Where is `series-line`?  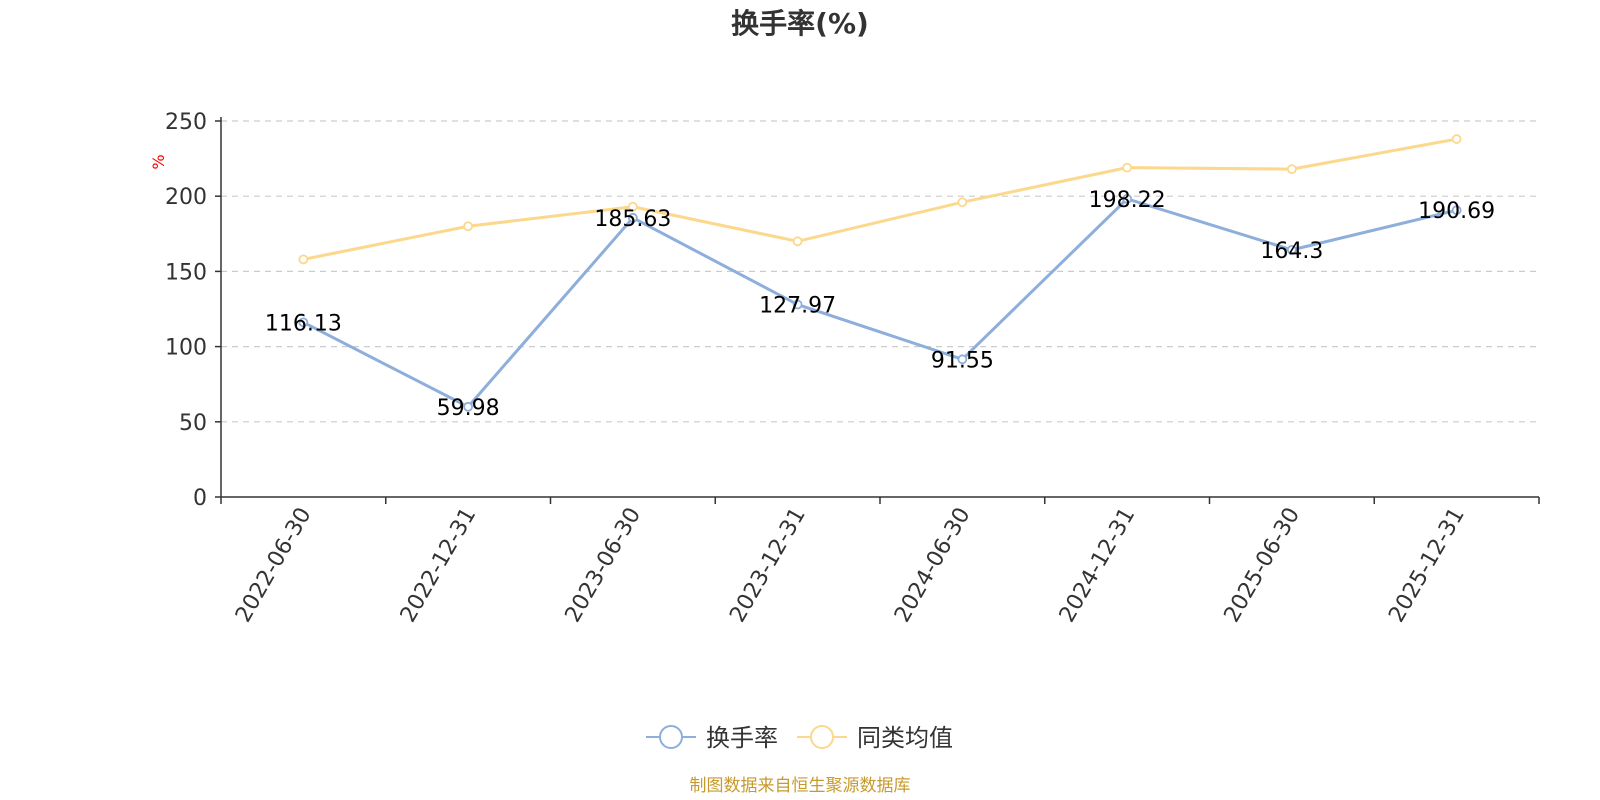
series-line is located at coordinates (880, 199).